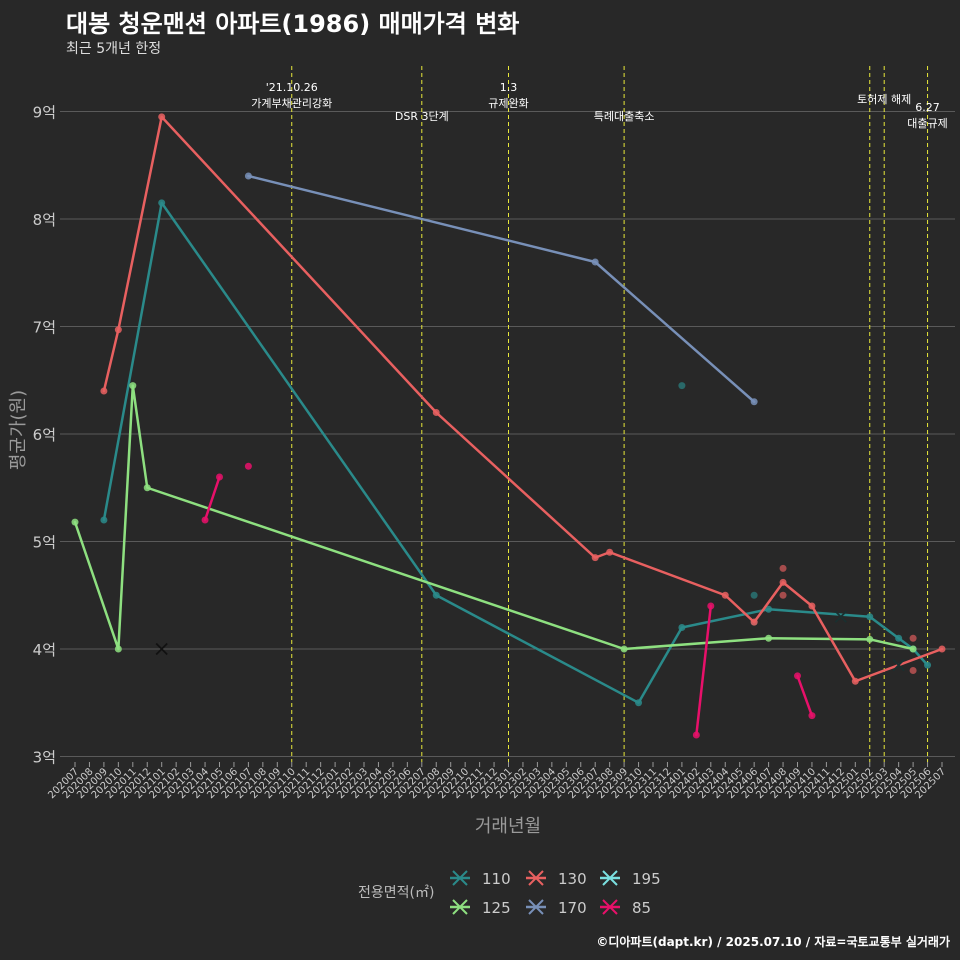 The image size is (960, 960). What do you see at coordinates (396, 893) in the screenshot?
I see `legend-title: 전용면적(㎡)` at bounding box center [396, 893].